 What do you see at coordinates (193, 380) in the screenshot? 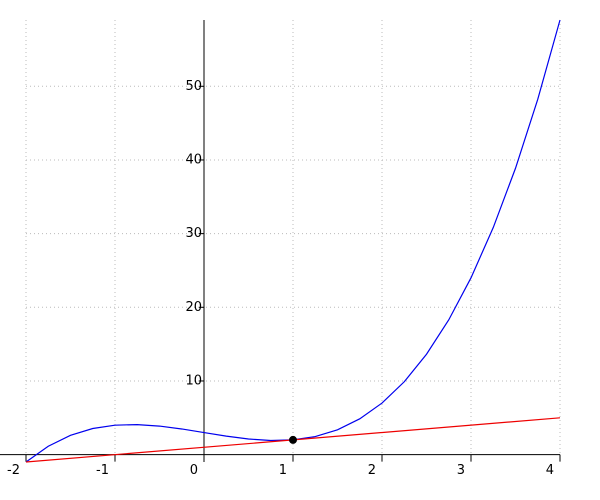
I see `y-tick-label: 10` at bounding box center [193, 380].